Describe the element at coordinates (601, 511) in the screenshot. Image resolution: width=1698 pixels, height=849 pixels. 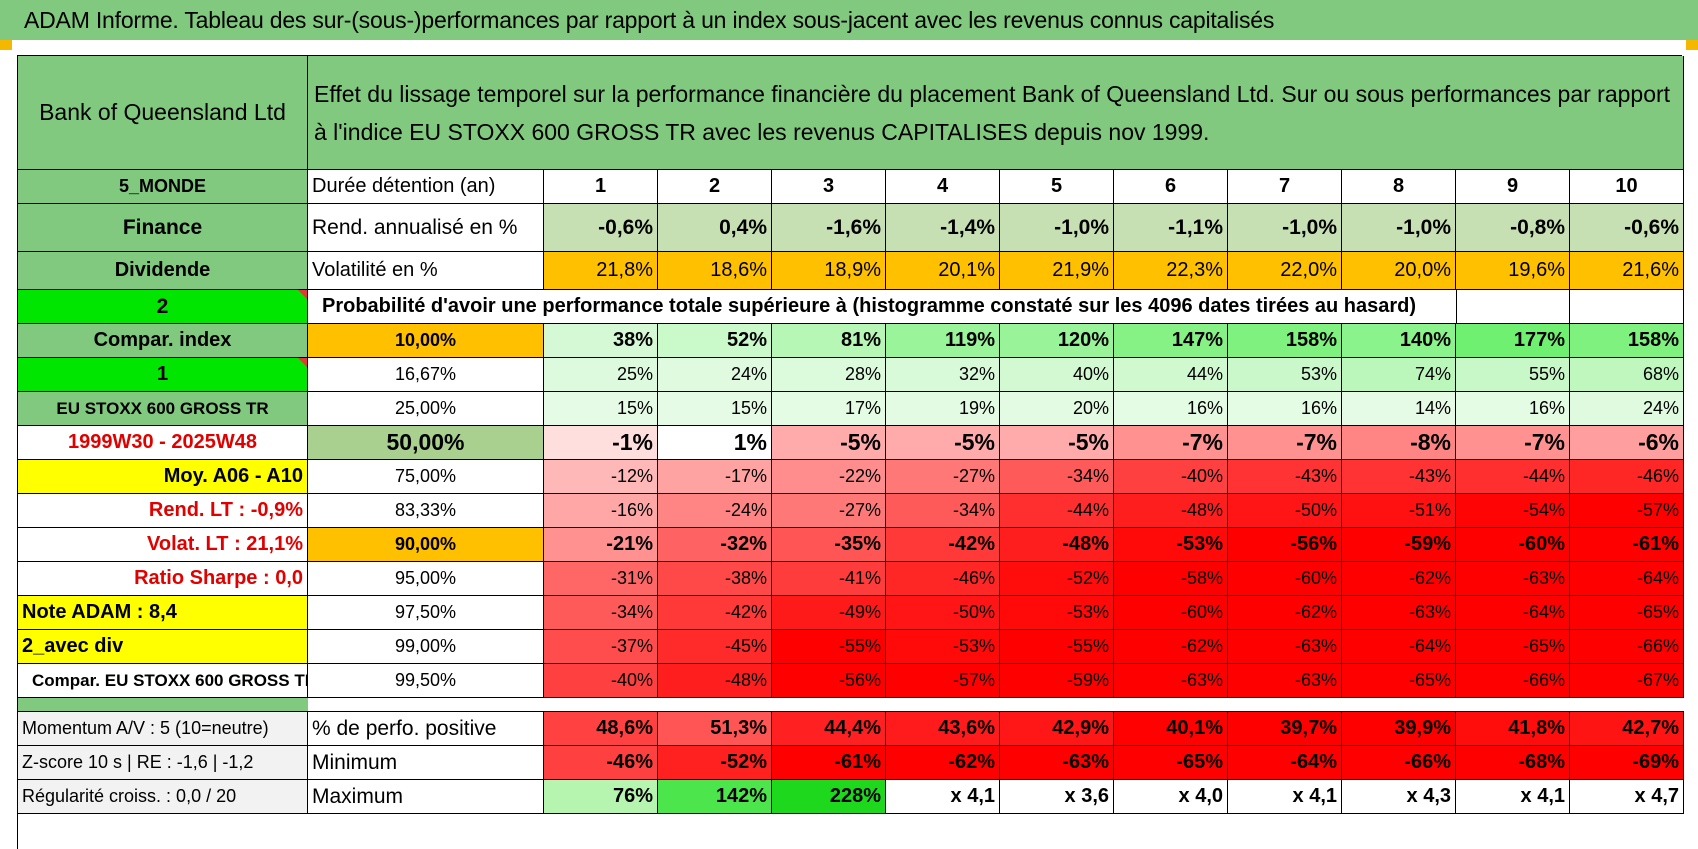
I see `probability-value: -16%` at that location.